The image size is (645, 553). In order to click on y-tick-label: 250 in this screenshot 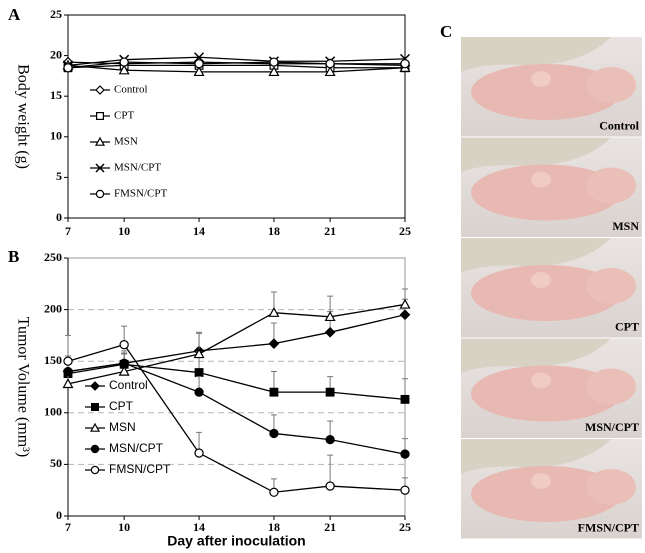, I will do `click(53, 257)`.